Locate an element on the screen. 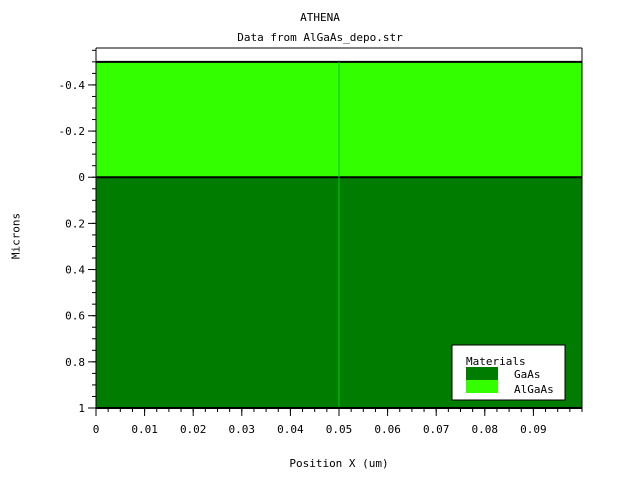 The height and width of the screenshot is (480, 640). y-tick-label: -0.4 is located at coordinates (72, 85).